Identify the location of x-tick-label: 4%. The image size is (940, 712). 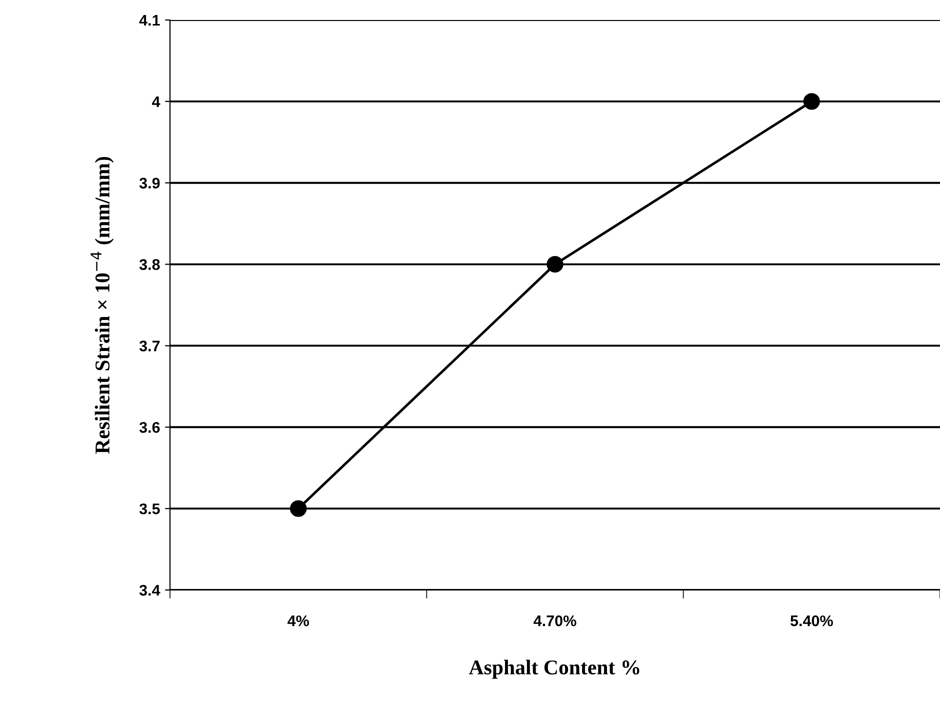
(298, 620).